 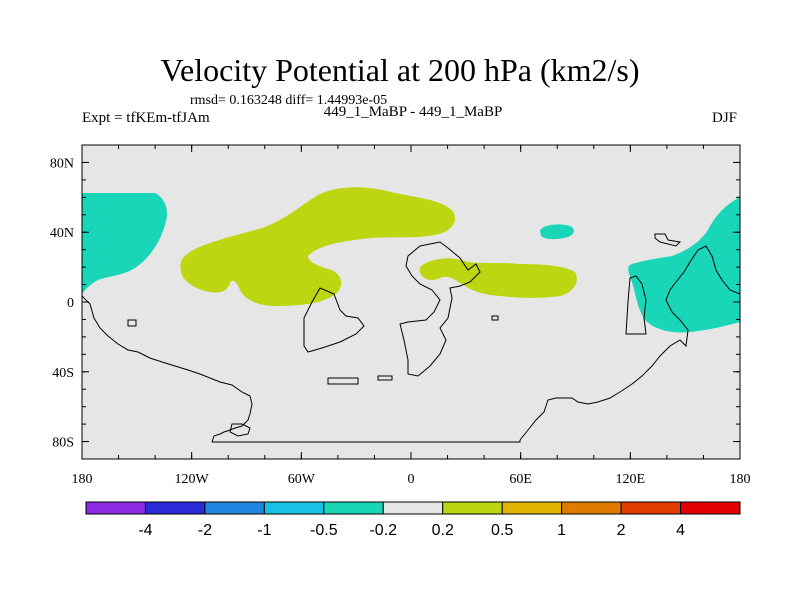 What do you see at coordinates (668, 240) in the screenshot?
I see `coastline-island-arc` at bounding box center [668, 240].